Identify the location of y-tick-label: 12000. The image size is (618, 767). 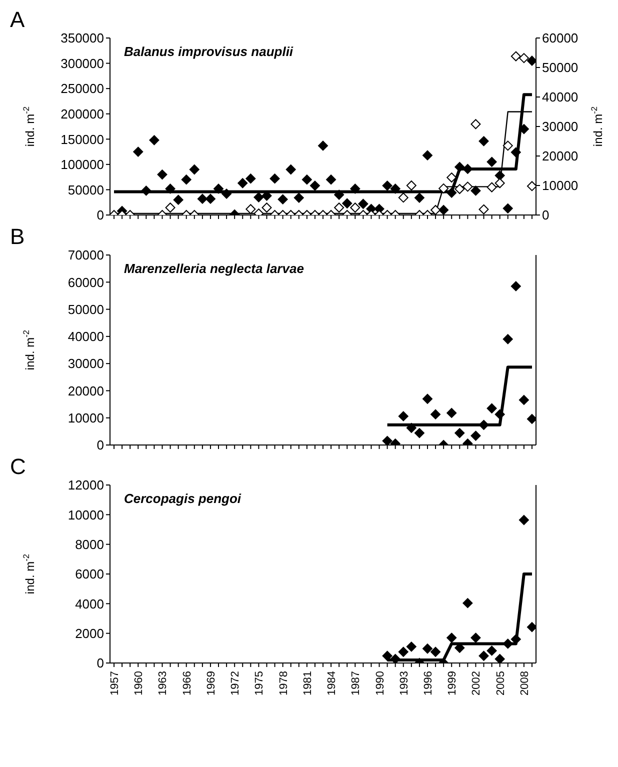
(86, 485).